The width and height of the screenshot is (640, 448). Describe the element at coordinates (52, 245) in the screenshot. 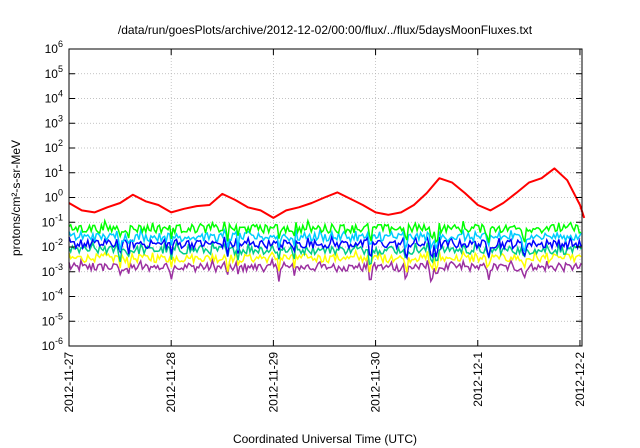

I see `y-tick-label: 10⁻²` at that location.